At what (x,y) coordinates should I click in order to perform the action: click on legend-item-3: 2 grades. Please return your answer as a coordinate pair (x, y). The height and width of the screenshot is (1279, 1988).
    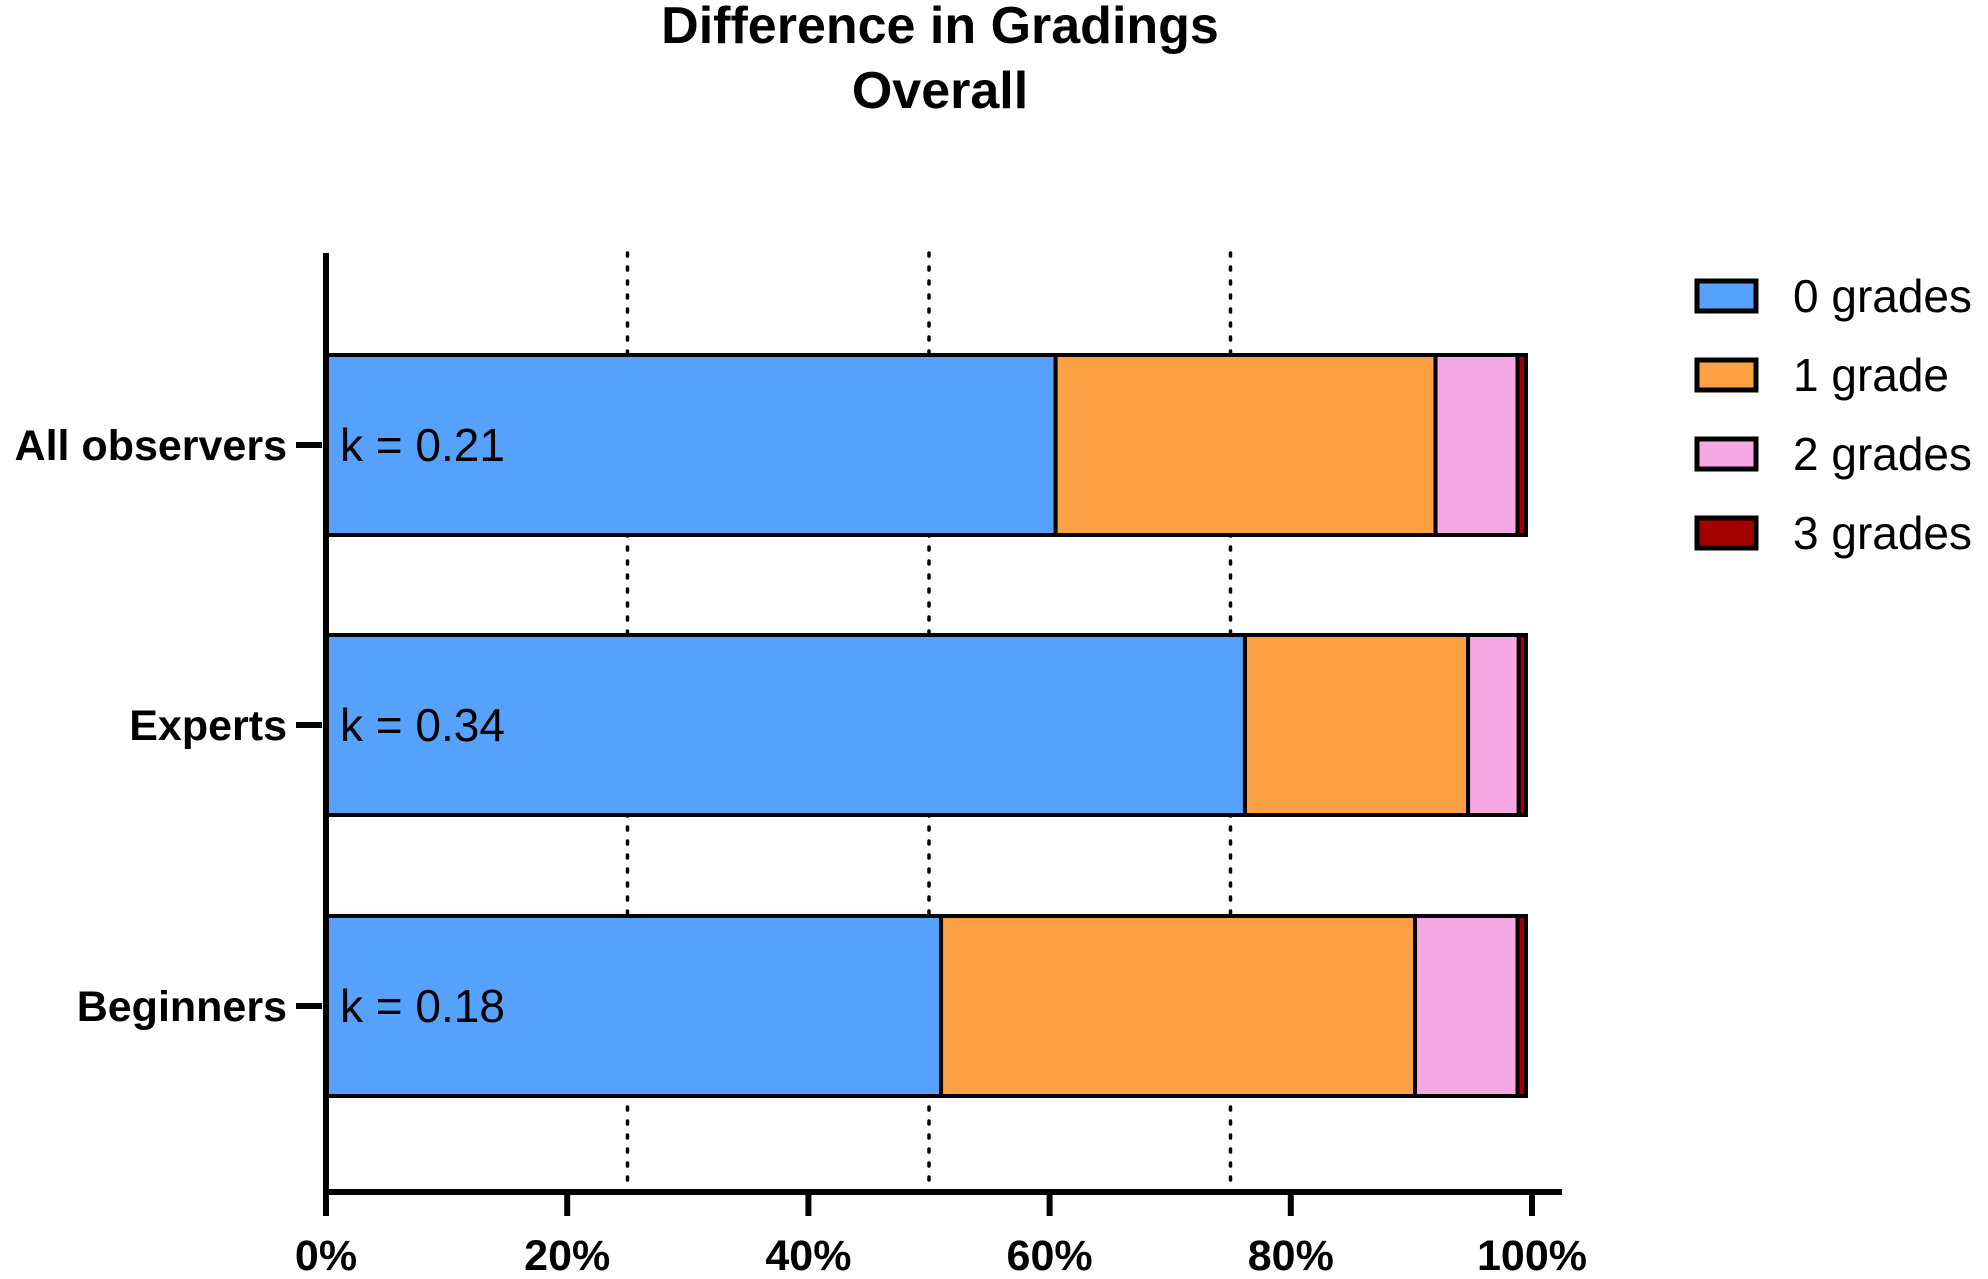
    Looking at the image, I should click on (1833, 454).